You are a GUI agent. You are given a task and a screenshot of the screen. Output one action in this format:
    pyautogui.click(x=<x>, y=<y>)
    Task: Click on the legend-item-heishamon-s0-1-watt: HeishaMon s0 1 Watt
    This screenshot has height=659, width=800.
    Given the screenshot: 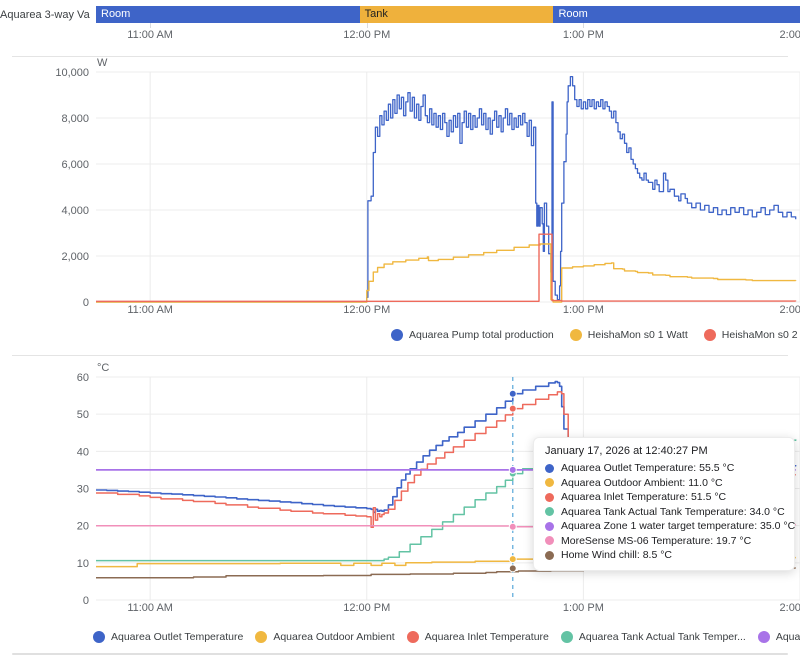 What is the action you would take?
    pyautogui.click(x=628, y=335)
    